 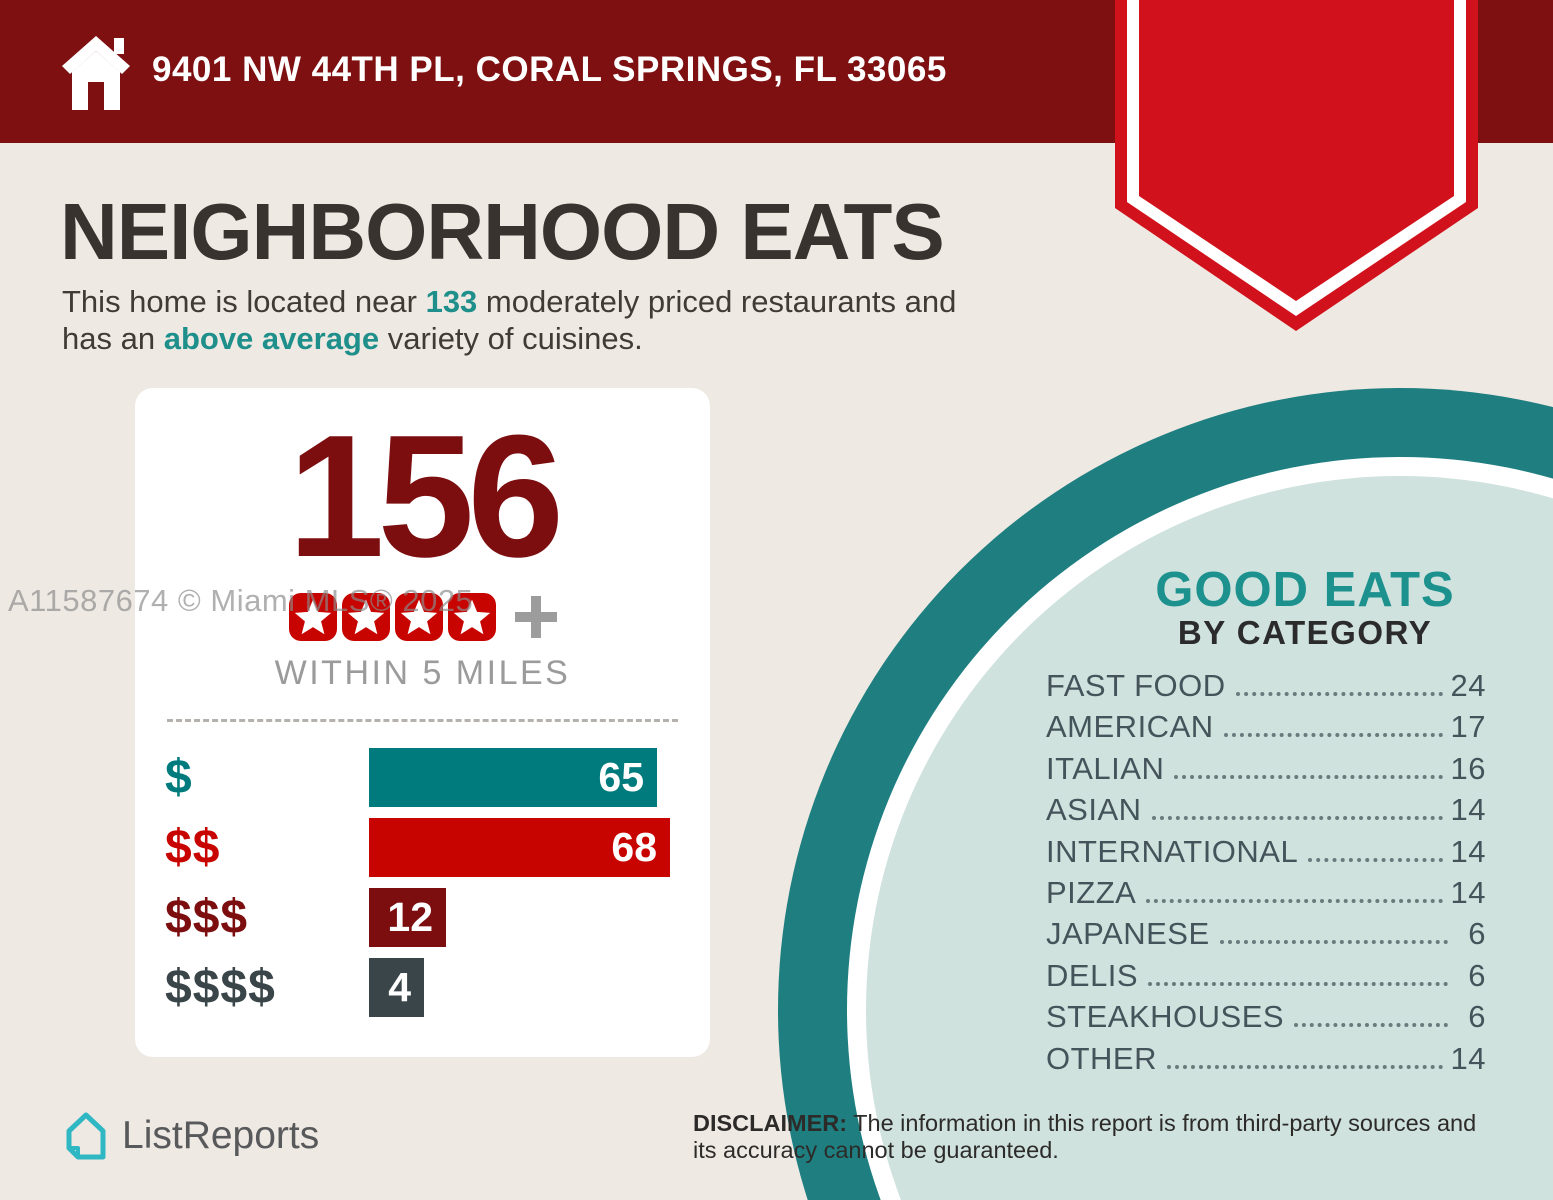 I want to click on category-row: PIZZA 14, so click(x=1266, y=895).